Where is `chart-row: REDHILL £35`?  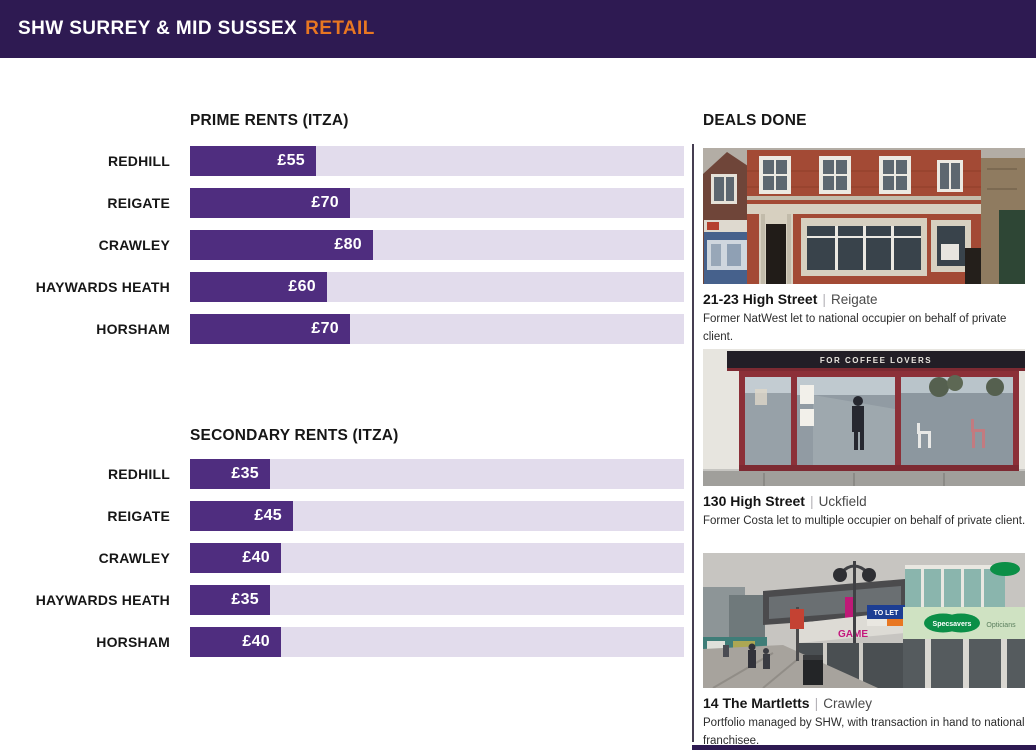 chart-row: REDHILL £35 is located at coordinates (342, 474).